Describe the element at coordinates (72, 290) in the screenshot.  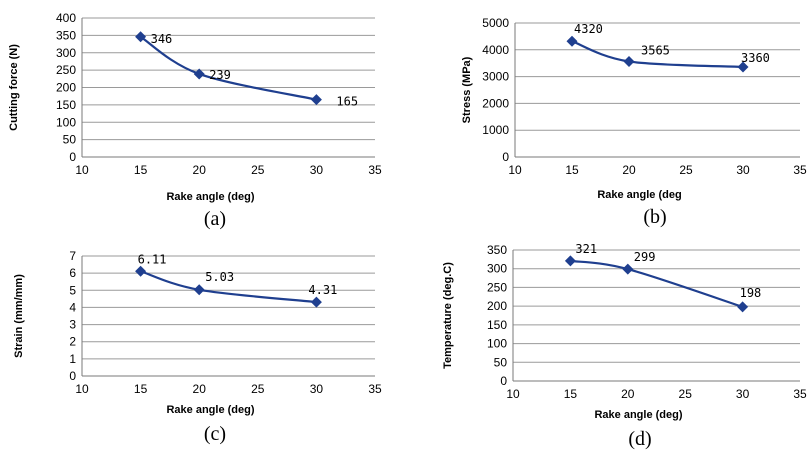
I see `ytick-c-5: 5` at that location.